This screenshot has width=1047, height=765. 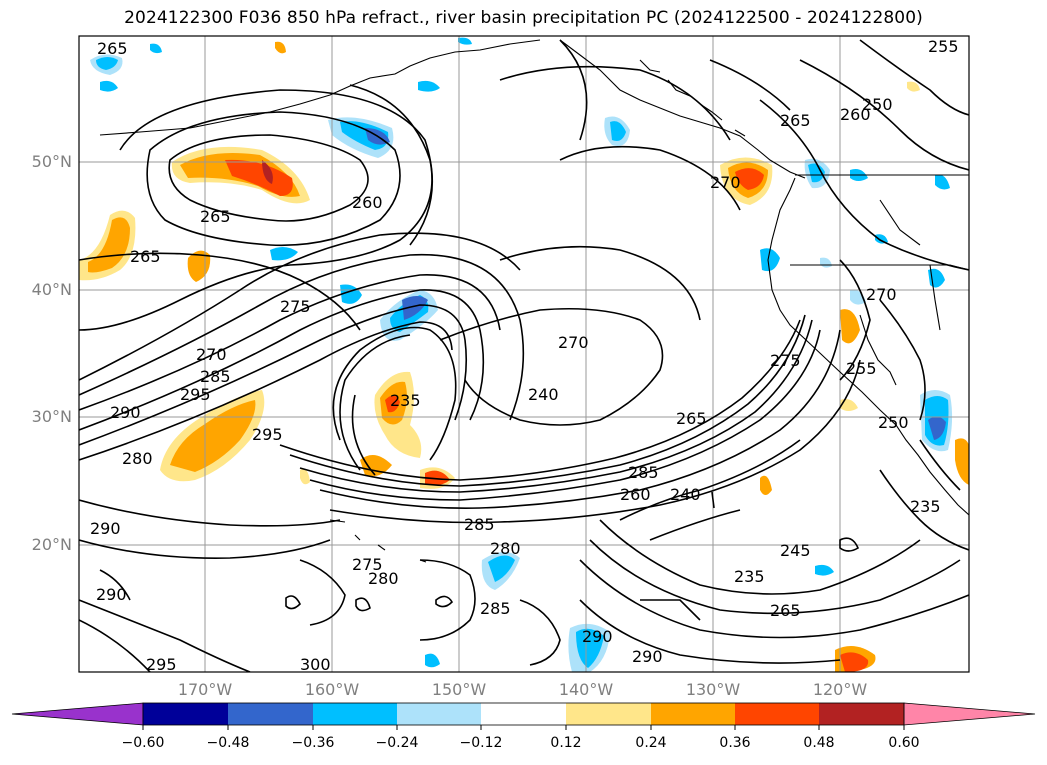 What do you see at coordinates (143, 743) in the screenshot?
I see `colorbar-tick-label: −0.60` at bounding box center [143, 743].